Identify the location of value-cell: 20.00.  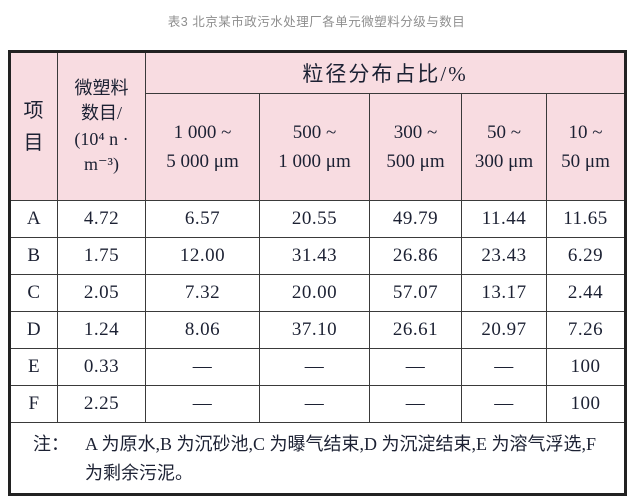
(314, 293).